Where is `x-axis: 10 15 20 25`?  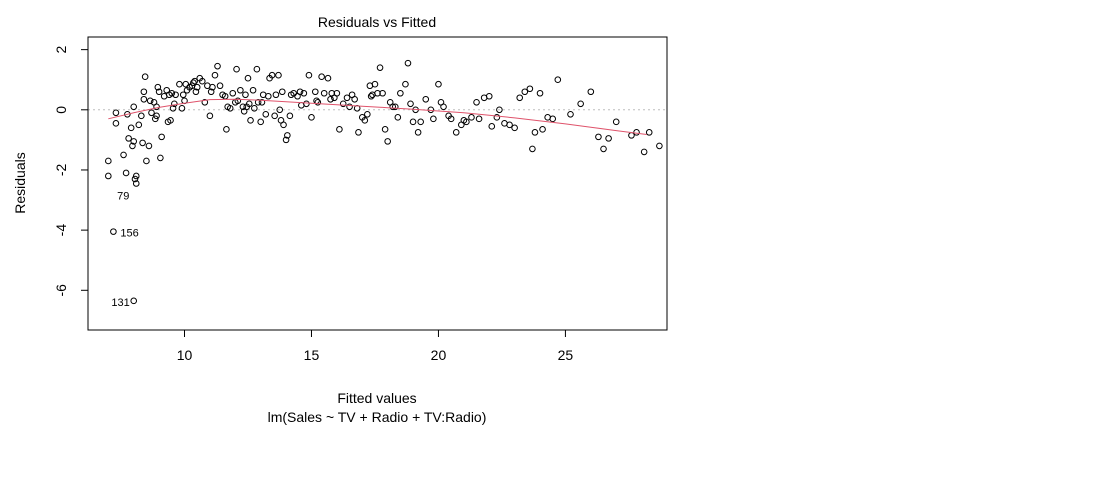
x-axis: 10 15 20 25 is located at coordinates (375, 346).